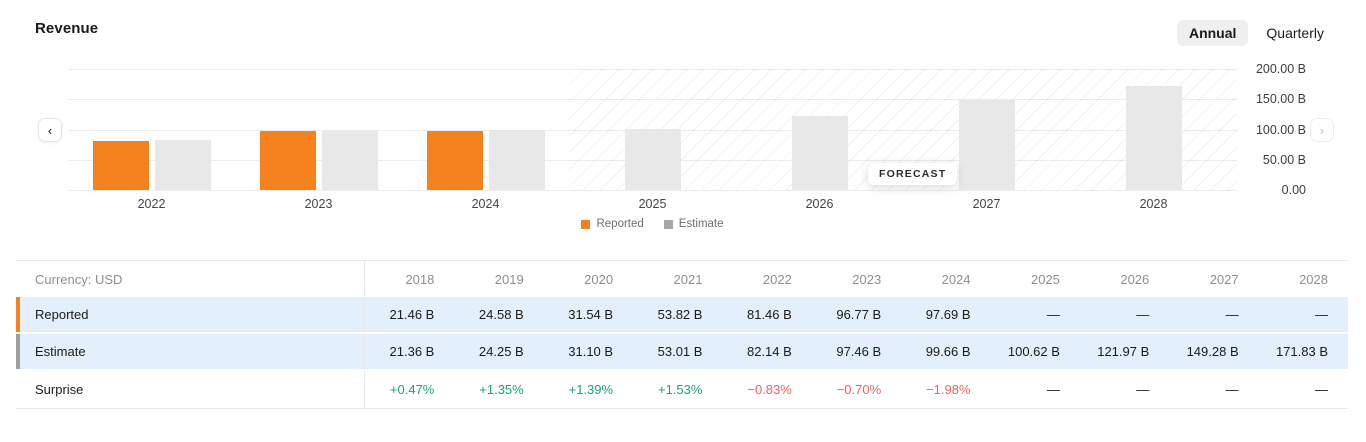 The height and width of the screenshot is (442, 1366). I want to click on reported-bar-2024, so click(454, 160).